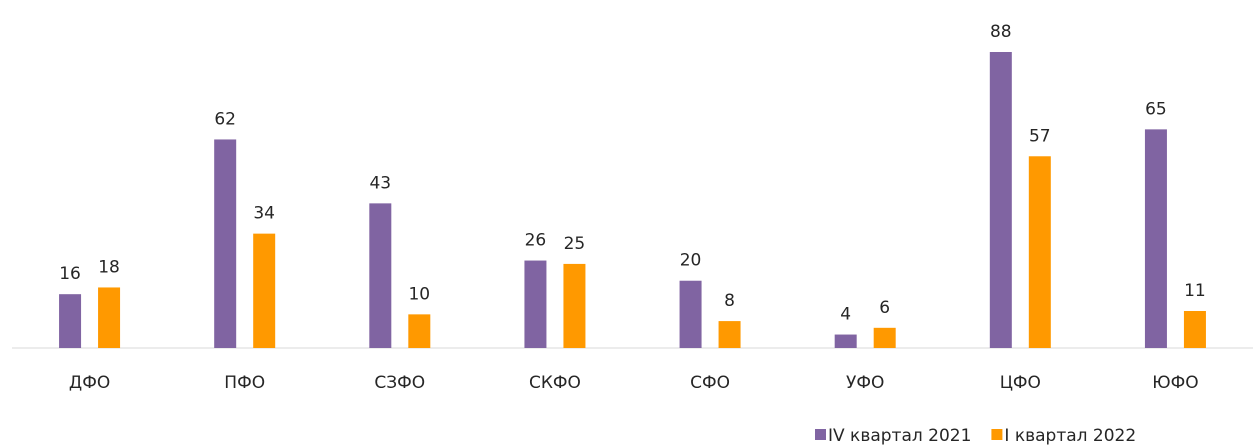 This screenshot has height=445, width=1253. I want to click on legend-label: IV квартал 2021, so click(899, 435).